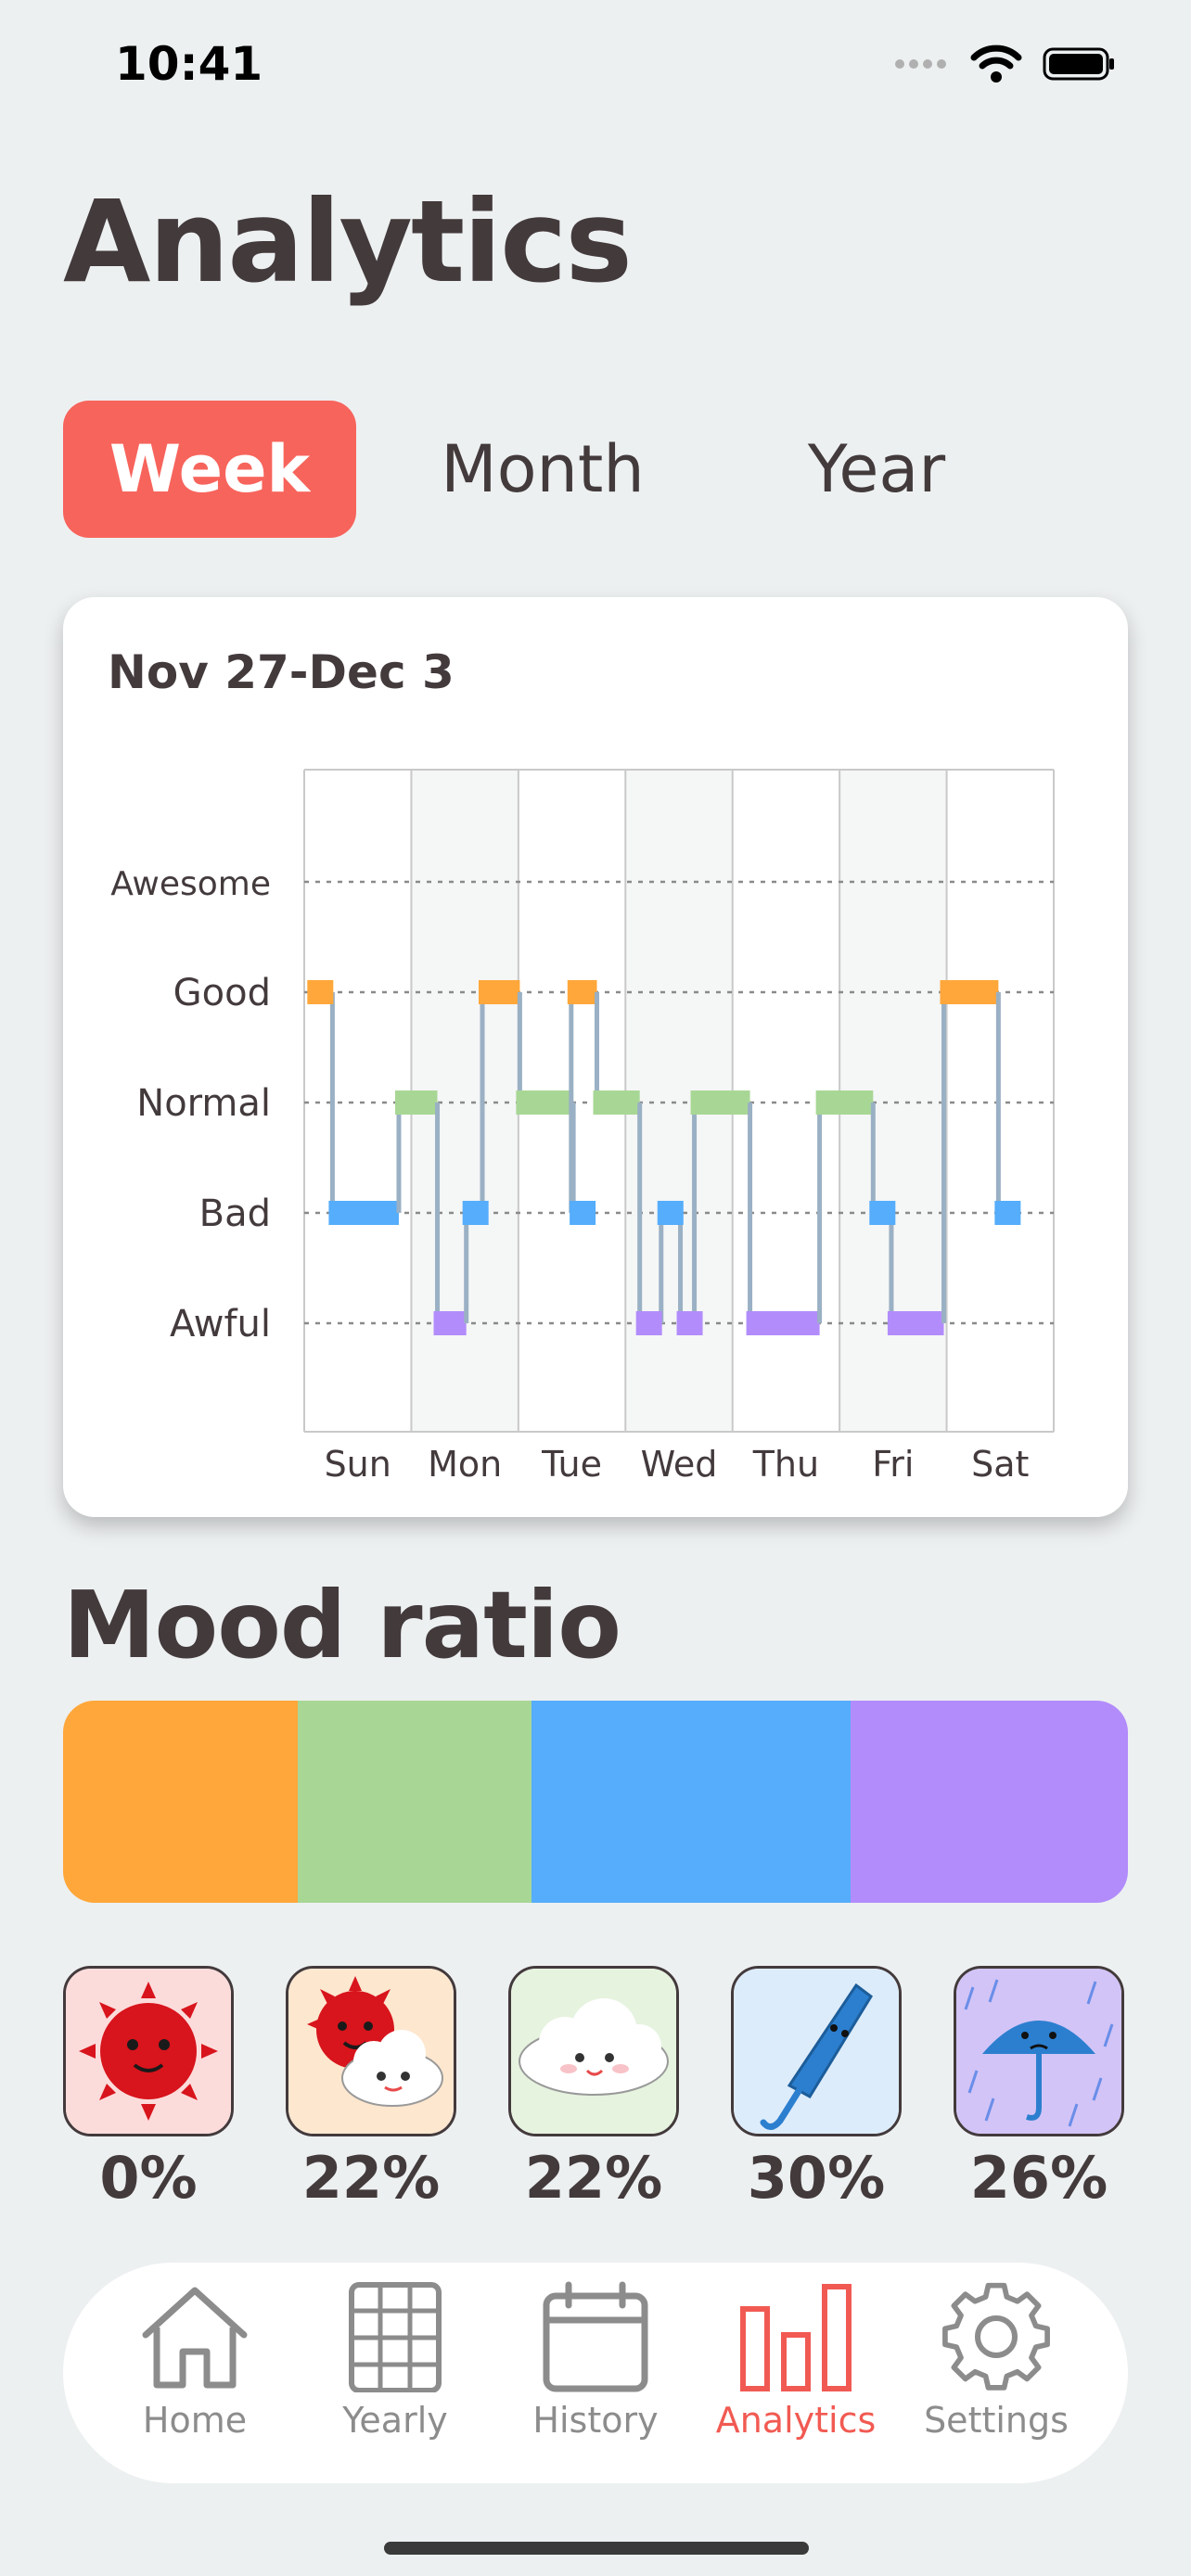  I want to click on nav-home: Home, so click(195, 2374).